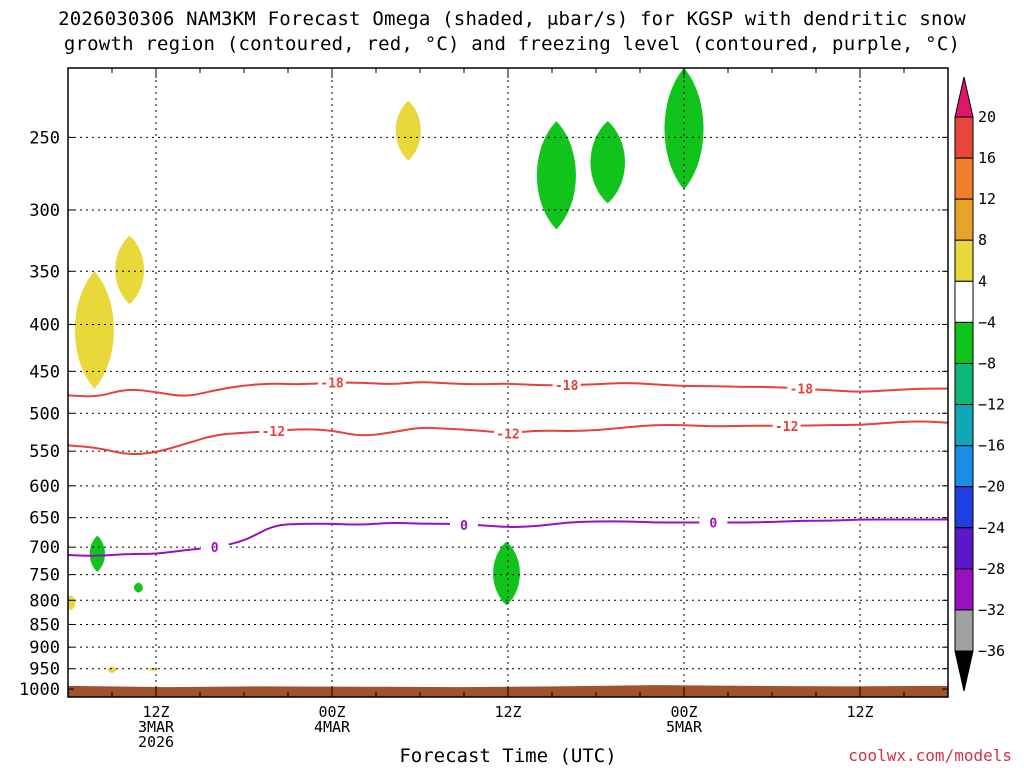 Image resolution: width=1024 pixels, height=768 pixels. What do you see at coordinates (991, 610) in the screenshot?
I see `colorbar-label-13: −32` at bounding box center [991, 610].